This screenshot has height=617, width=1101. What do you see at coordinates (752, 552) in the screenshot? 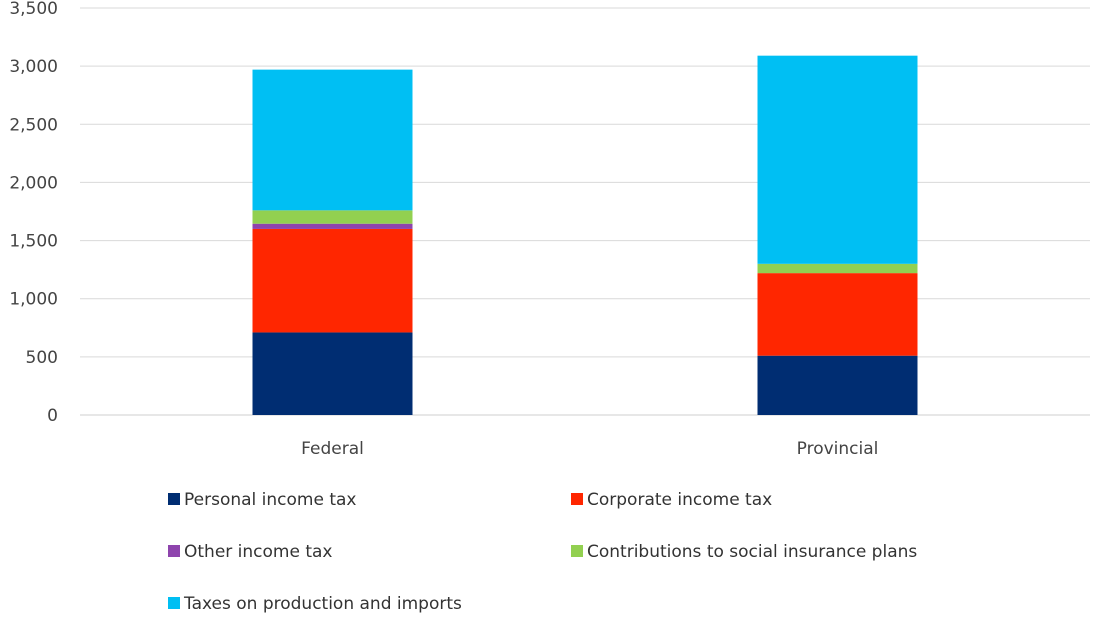
I see `legend-label: Contributions to social insurance plans` at bounding box center [752, 552].